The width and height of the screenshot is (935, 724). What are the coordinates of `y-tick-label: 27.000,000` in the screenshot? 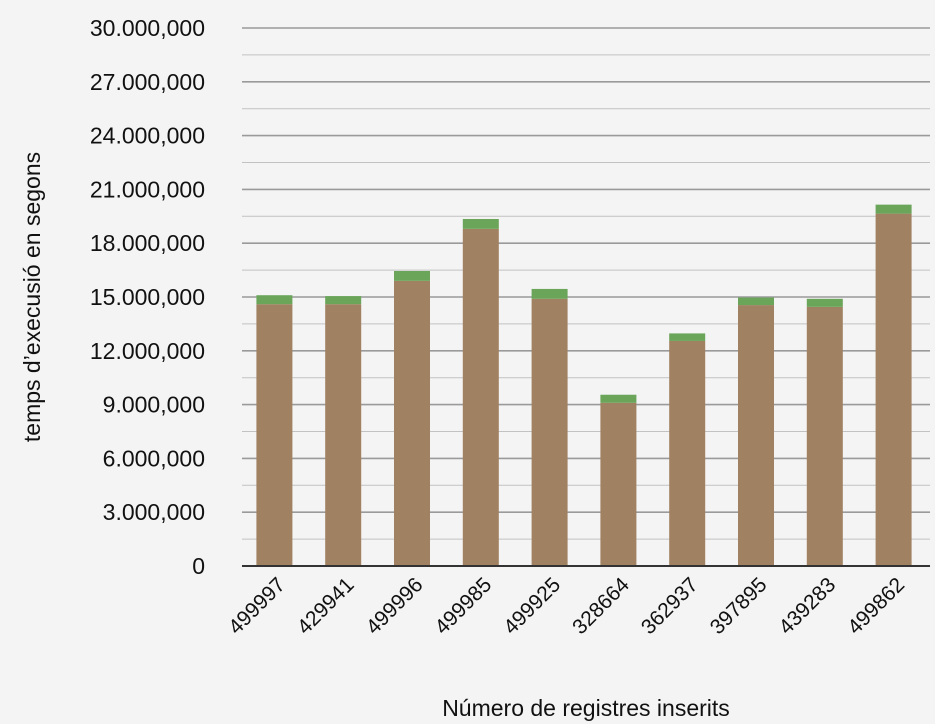 It's located at (147, 82).